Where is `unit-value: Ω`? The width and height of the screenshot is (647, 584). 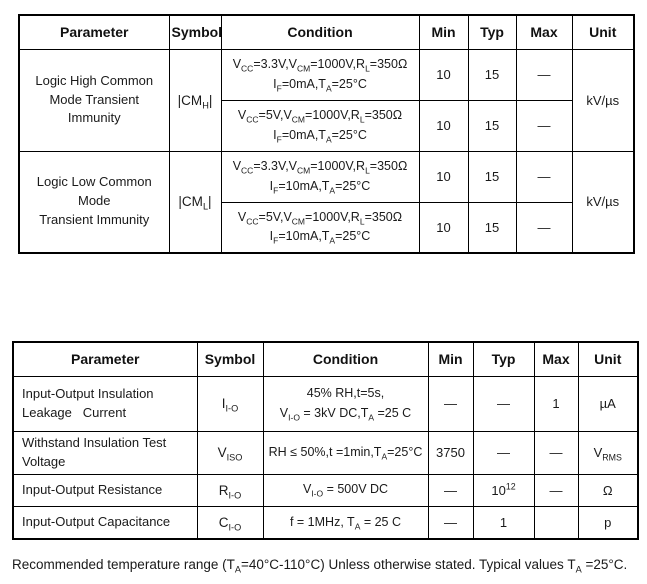 unit-value: Ω is located at coordinates (608, 490).